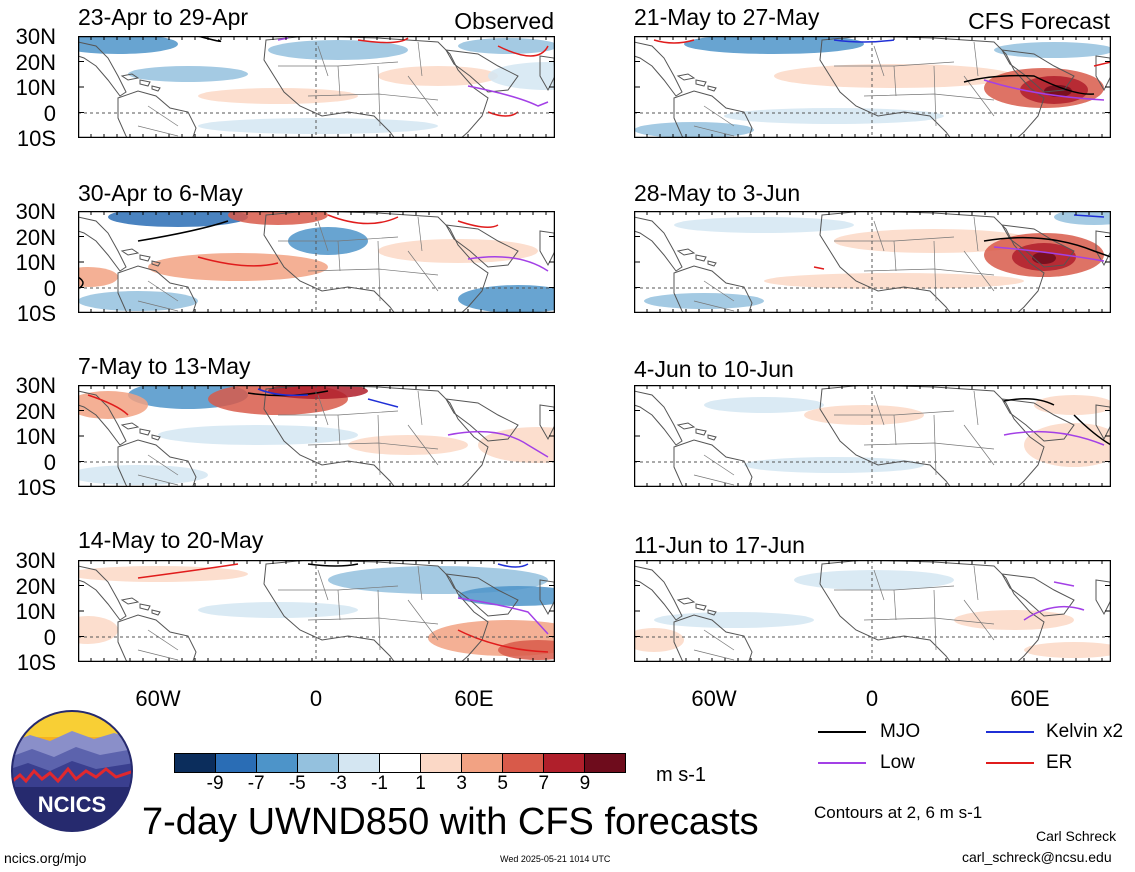  Describe the element at coordinates (49, 637) in the screenshot. I see `y-tick-row4-0: 0` at that location.